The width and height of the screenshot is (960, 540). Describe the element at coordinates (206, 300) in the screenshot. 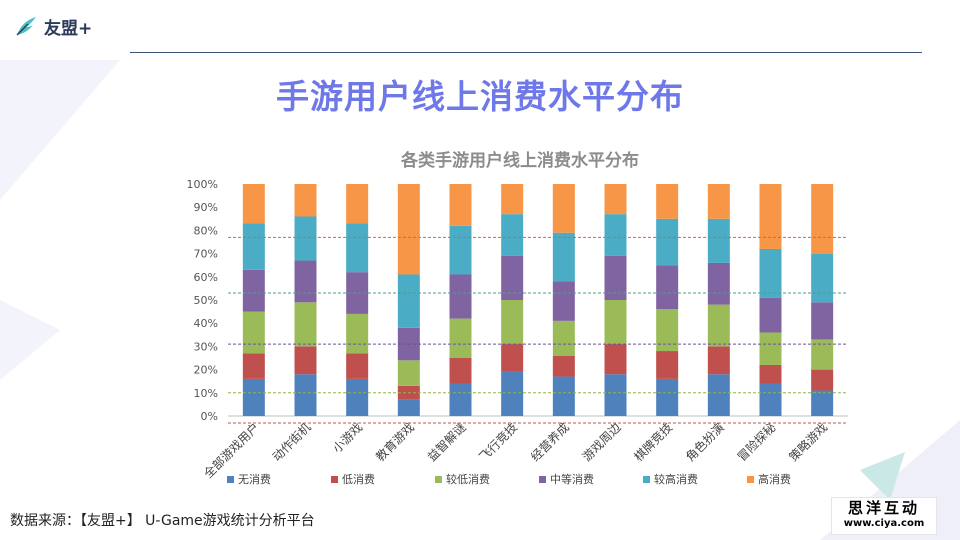

I see `y-tick-label: 50%` at that location.